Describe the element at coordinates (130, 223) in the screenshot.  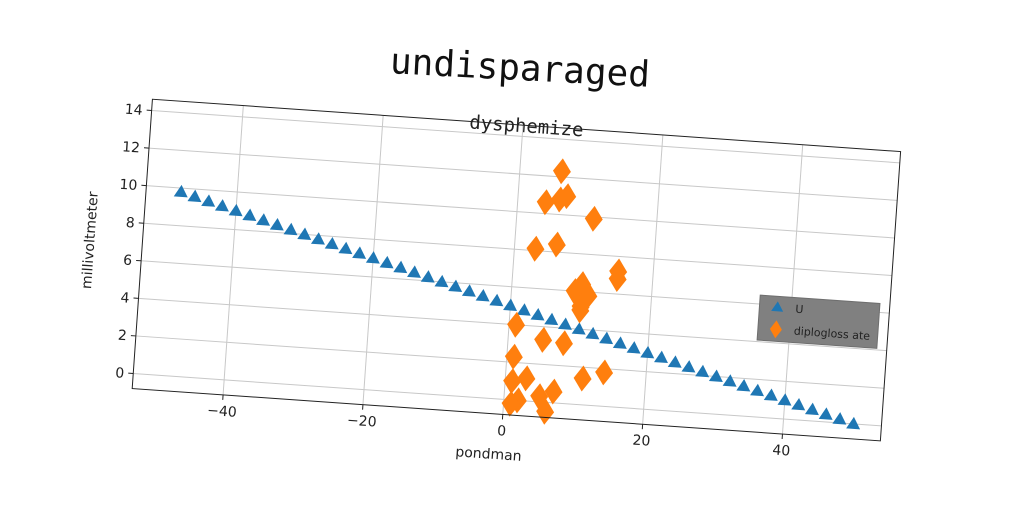
I see `y-tick-label: 8` at that location.